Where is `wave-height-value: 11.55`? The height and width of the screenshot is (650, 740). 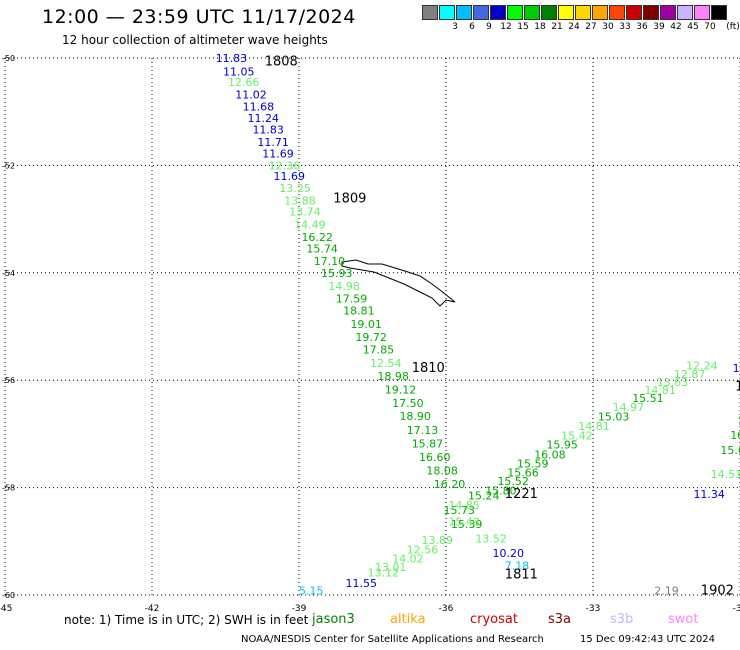
wave-height-value: 11.55 is located at coordinates (362, 583).